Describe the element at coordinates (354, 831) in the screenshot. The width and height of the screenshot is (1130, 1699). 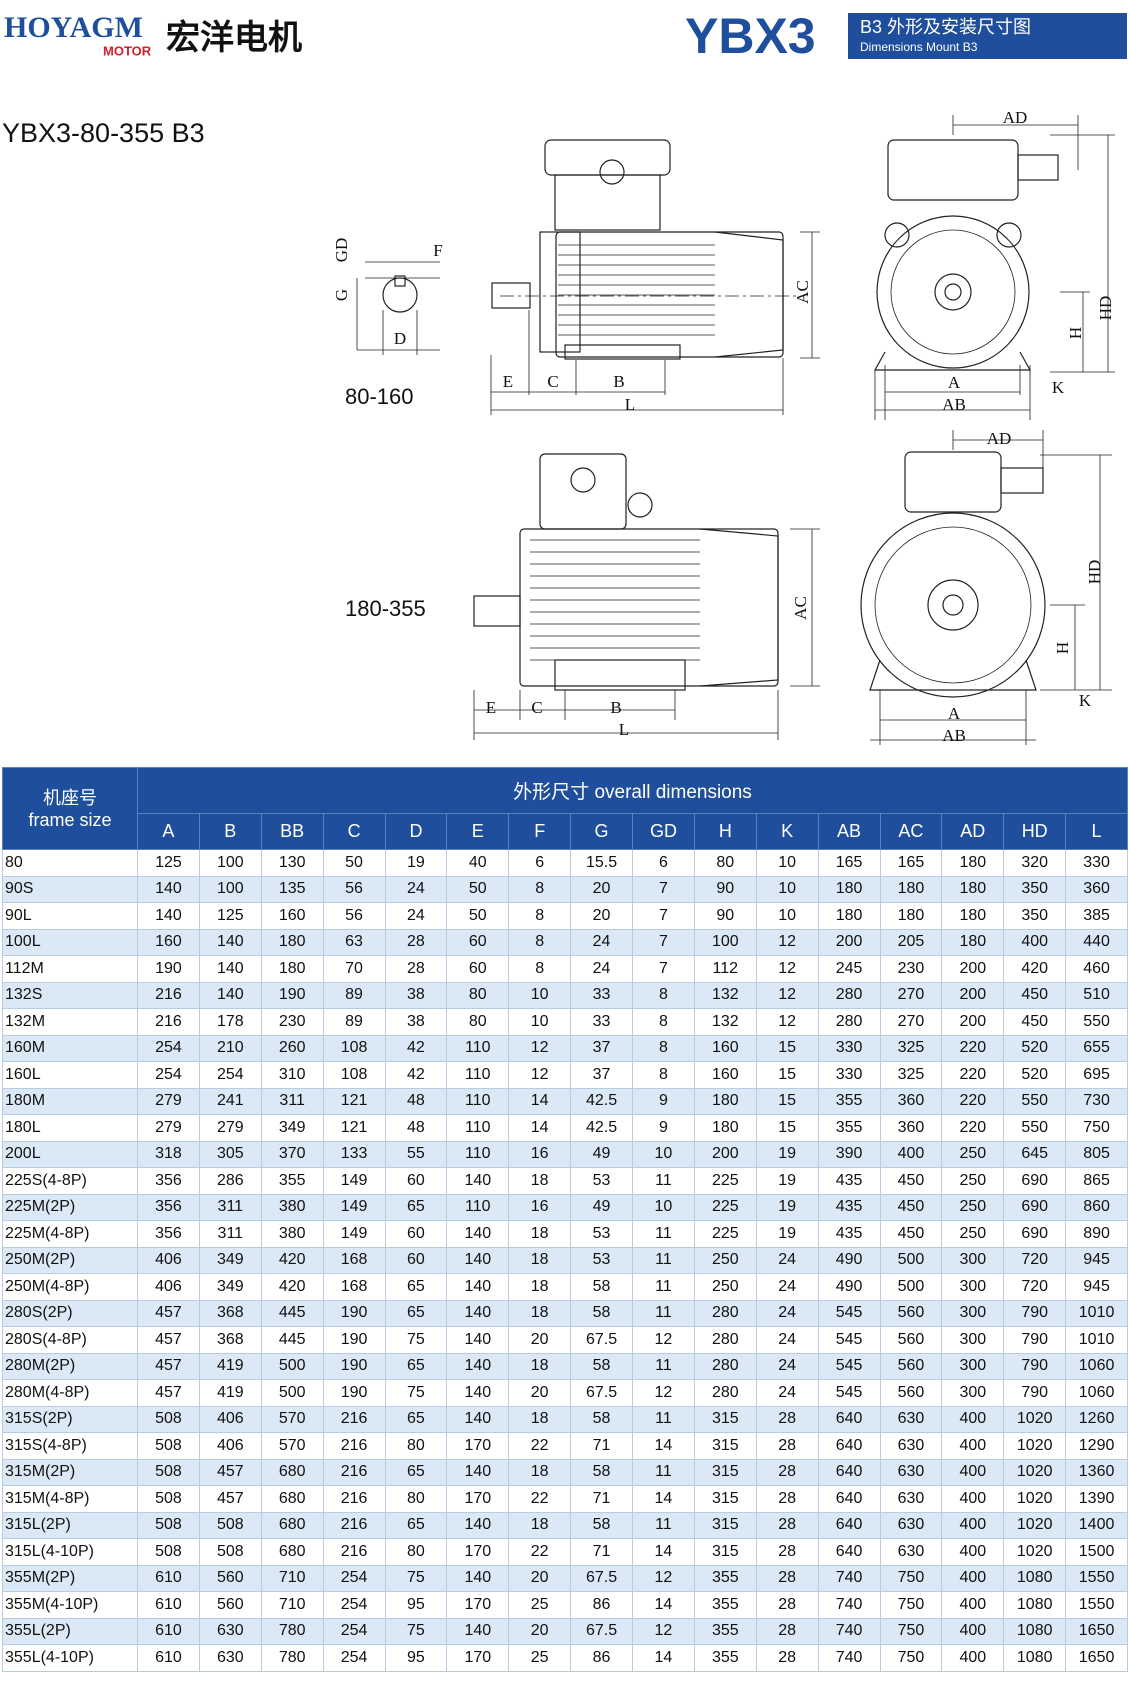
I see `column-header: C` at that location.